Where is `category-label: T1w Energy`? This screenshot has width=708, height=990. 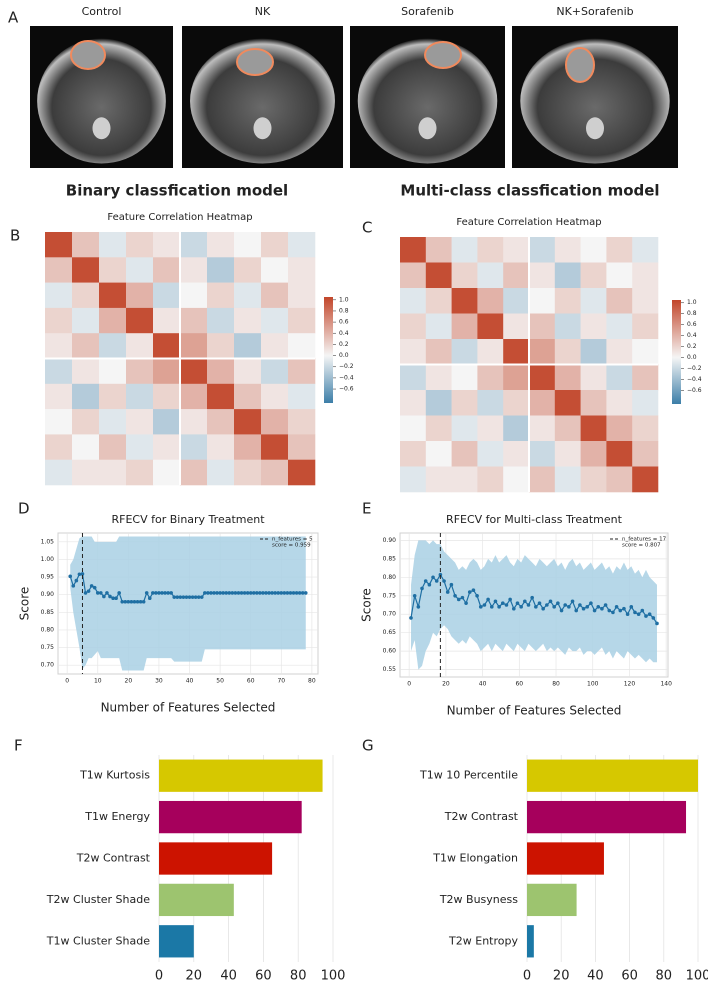 category-label: T1w Energy is located at coordinates (117, 816).